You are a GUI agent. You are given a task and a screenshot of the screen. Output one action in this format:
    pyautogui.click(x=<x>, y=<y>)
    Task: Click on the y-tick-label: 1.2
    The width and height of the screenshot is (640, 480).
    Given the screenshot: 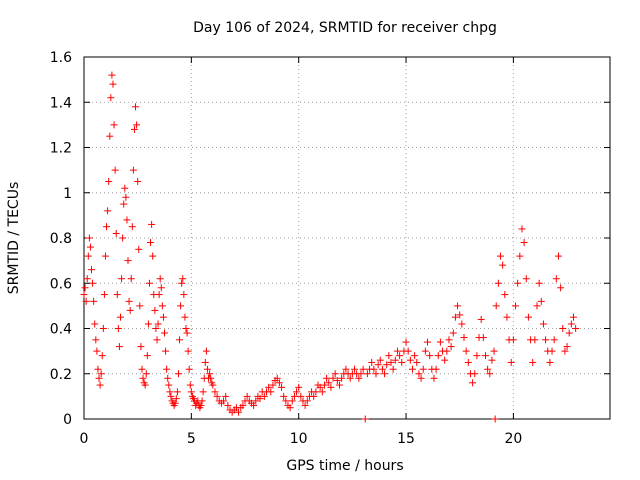 What is the action you would take?
    pyautogui.click(x=61, y=149)
    